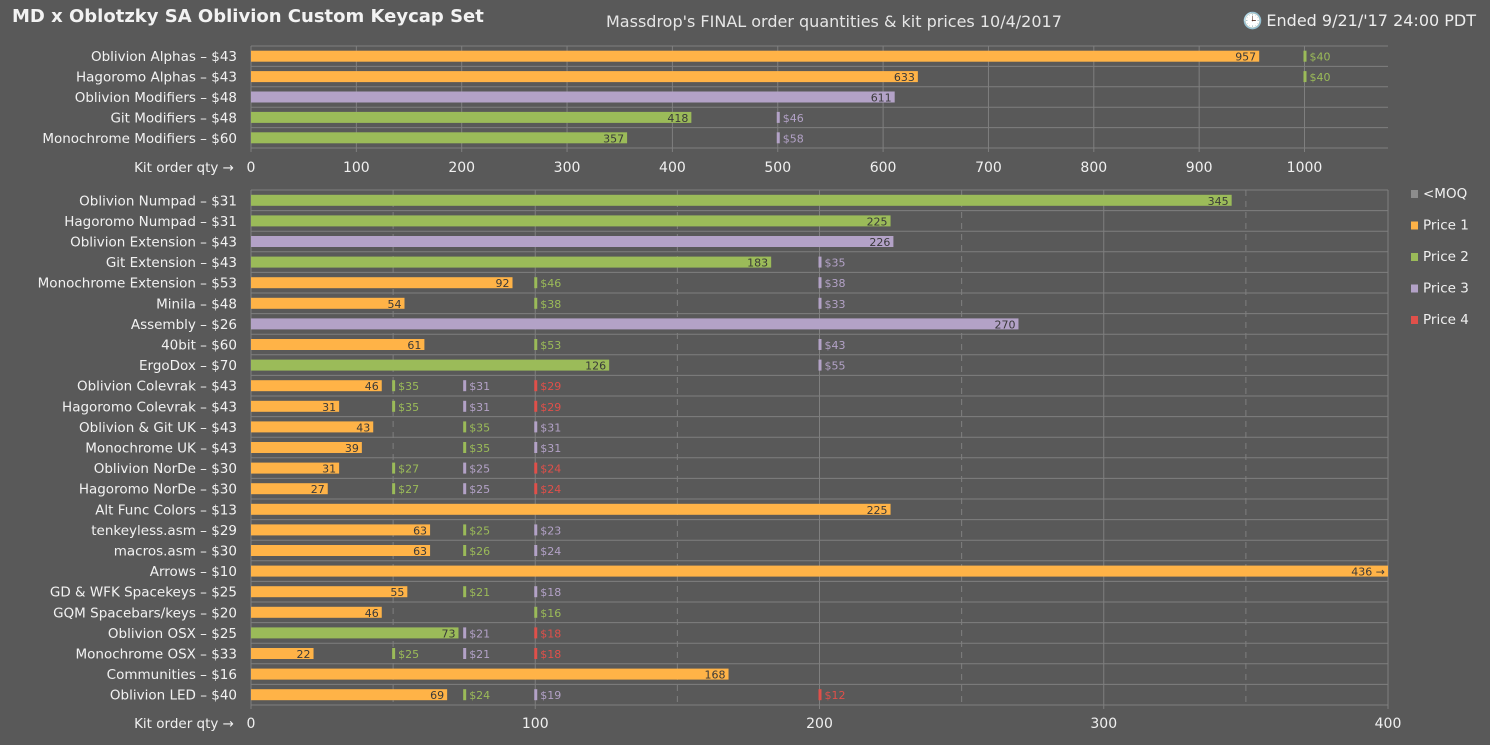 Image resolution: width=1490 pixels, height=745 pixels. Describe the element at coordinates (1199, 168) in the screenshot. I see `x-tick-label: 900` at that location.